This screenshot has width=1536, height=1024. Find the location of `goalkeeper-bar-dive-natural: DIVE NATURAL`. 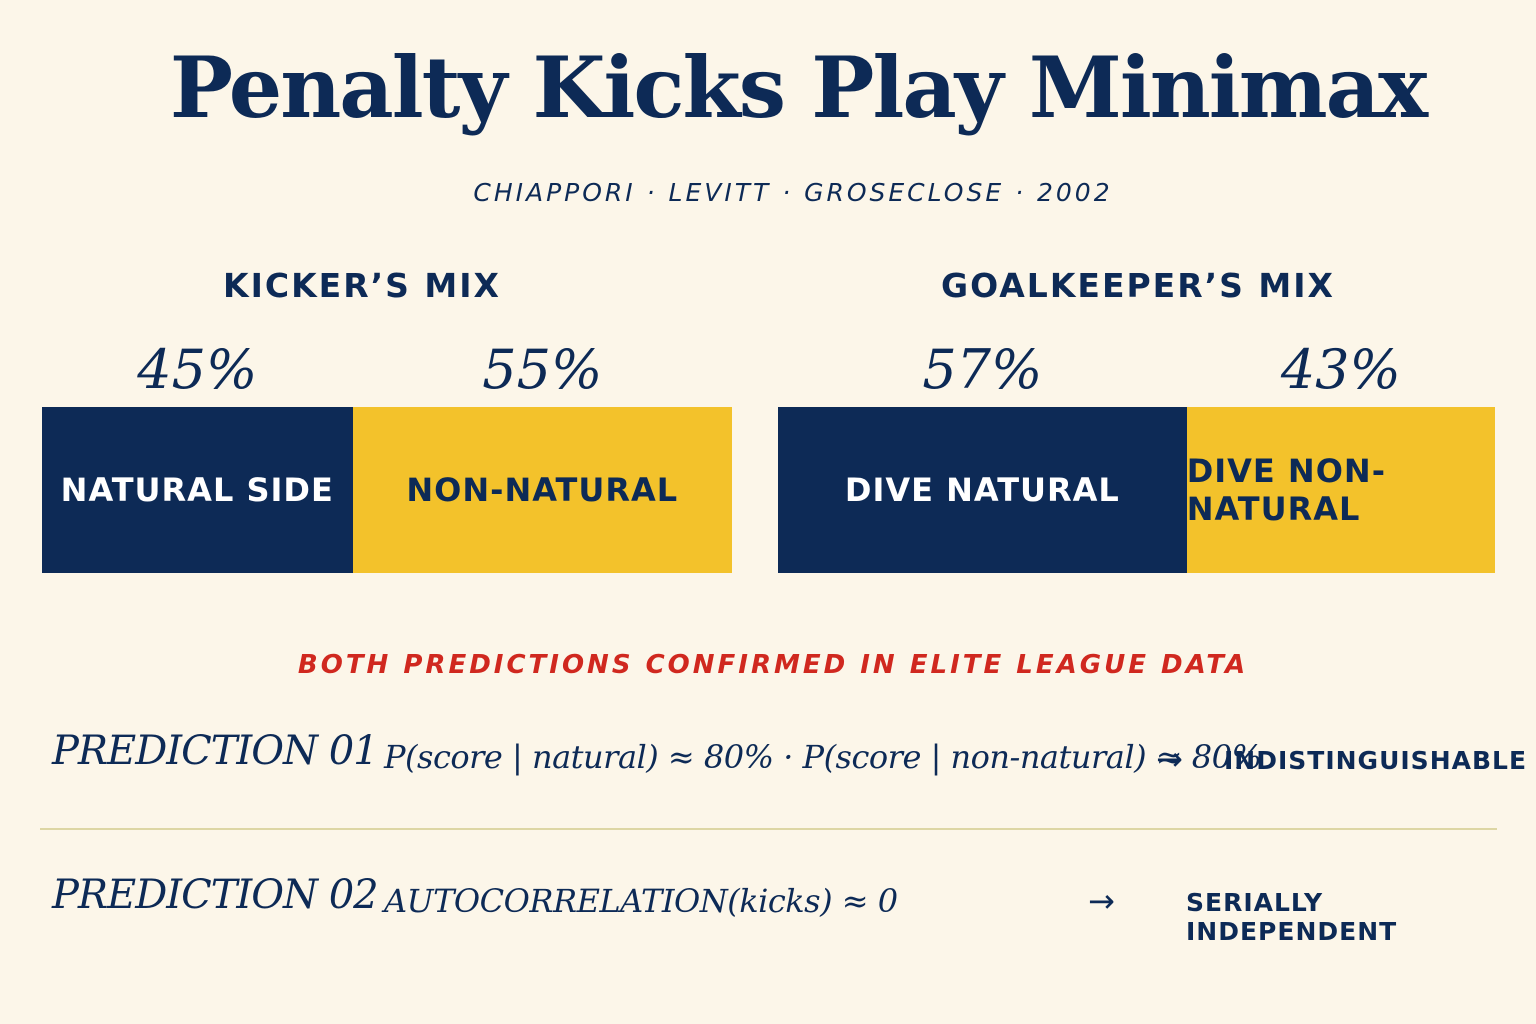

goalkeeper-bar-dive-natural: DIVE NATURAL is located at coordinates (982, 490).